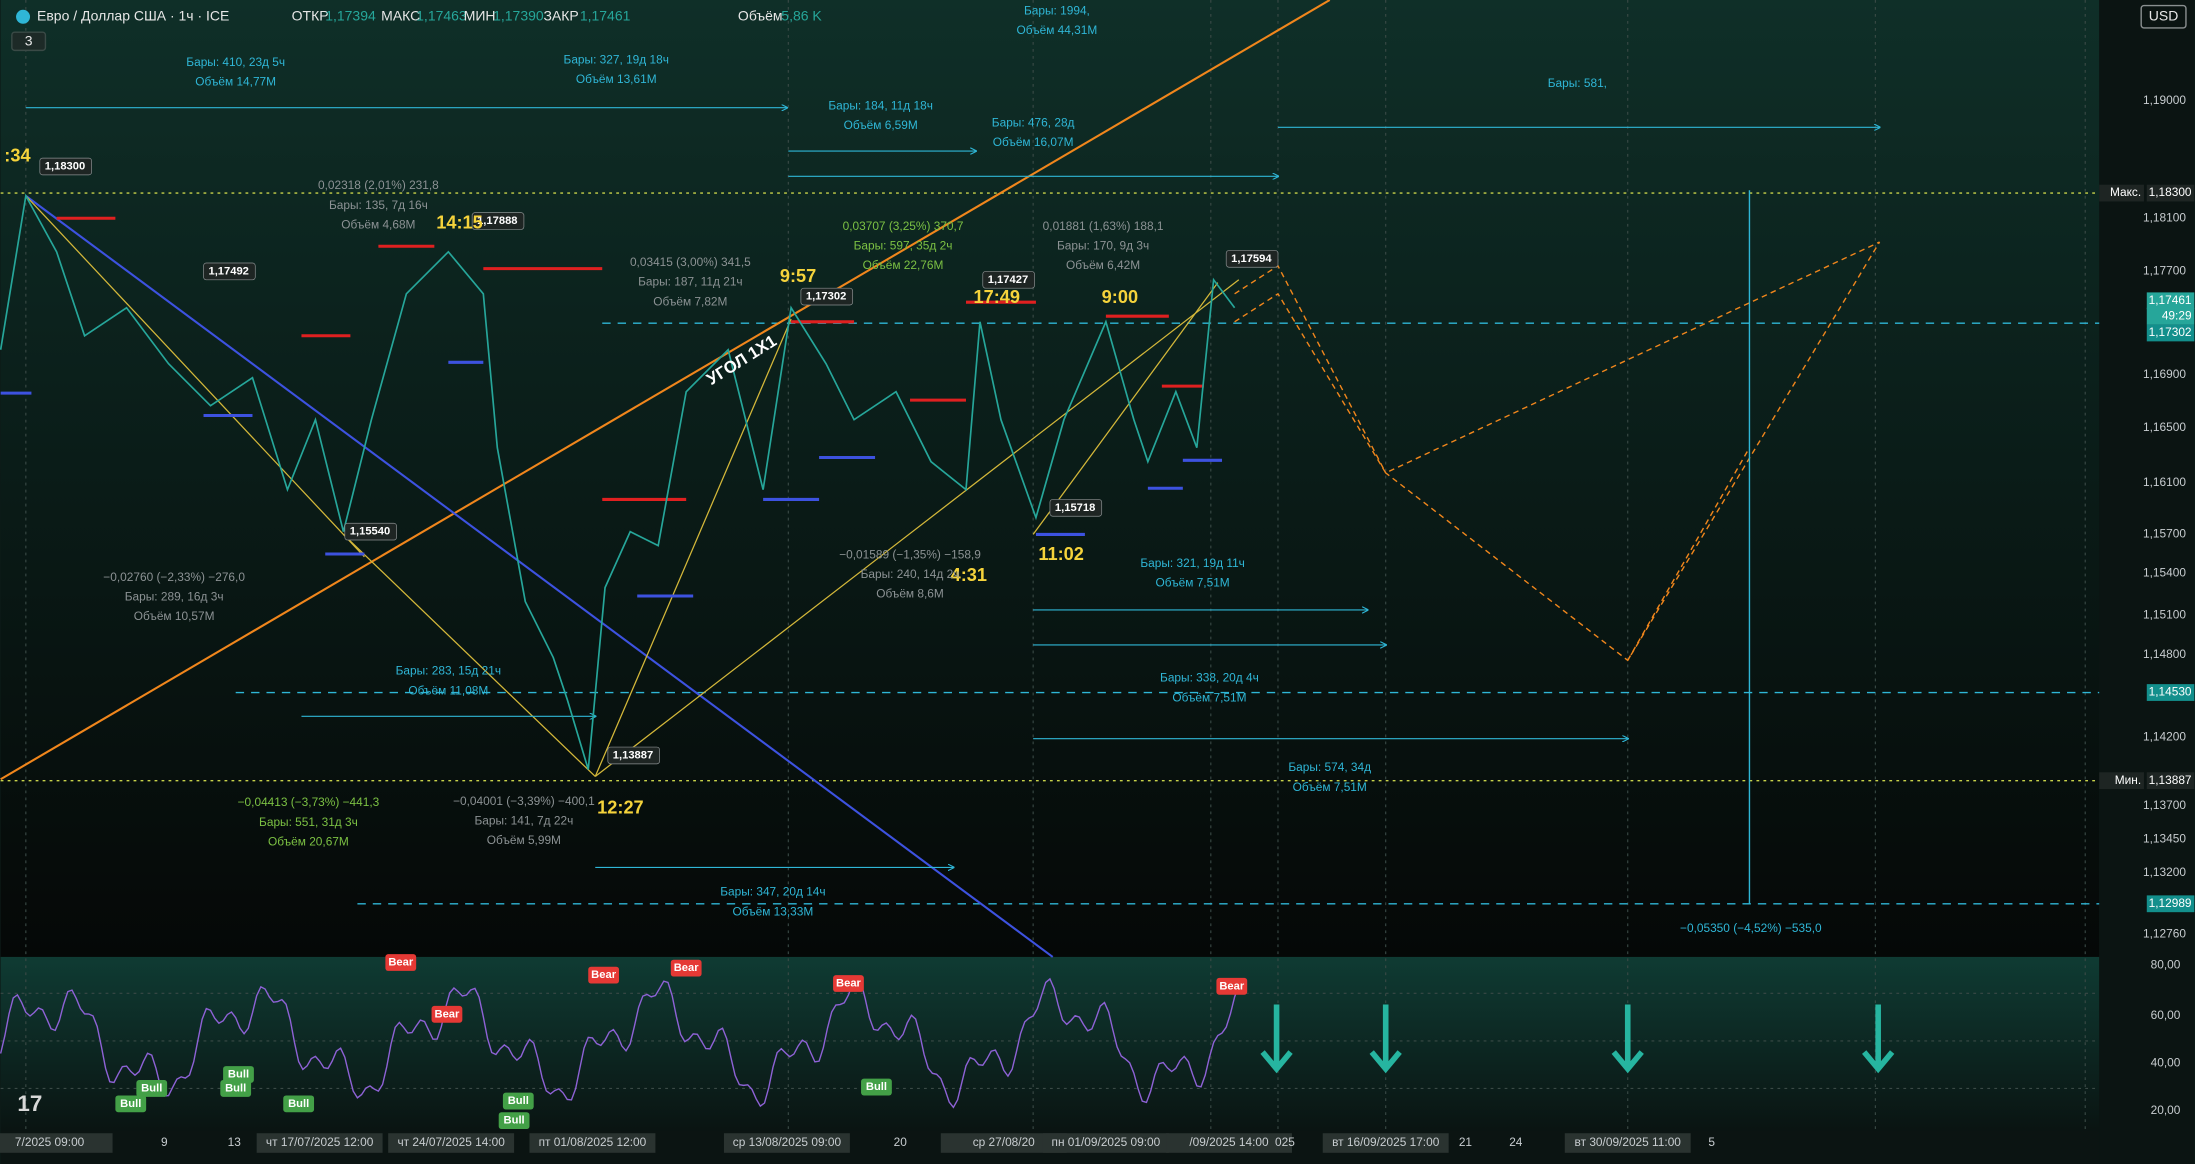  Describe the element at coordinates (690, 282) in the screenshot. I see `measure-text: Бары: 187, 11д 21ч` at that location.